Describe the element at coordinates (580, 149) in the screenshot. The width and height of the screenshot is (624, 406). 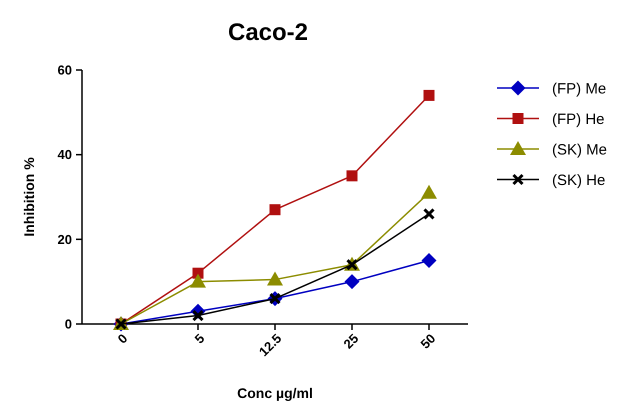
I see `legend-label: (SK) Me` at that location.